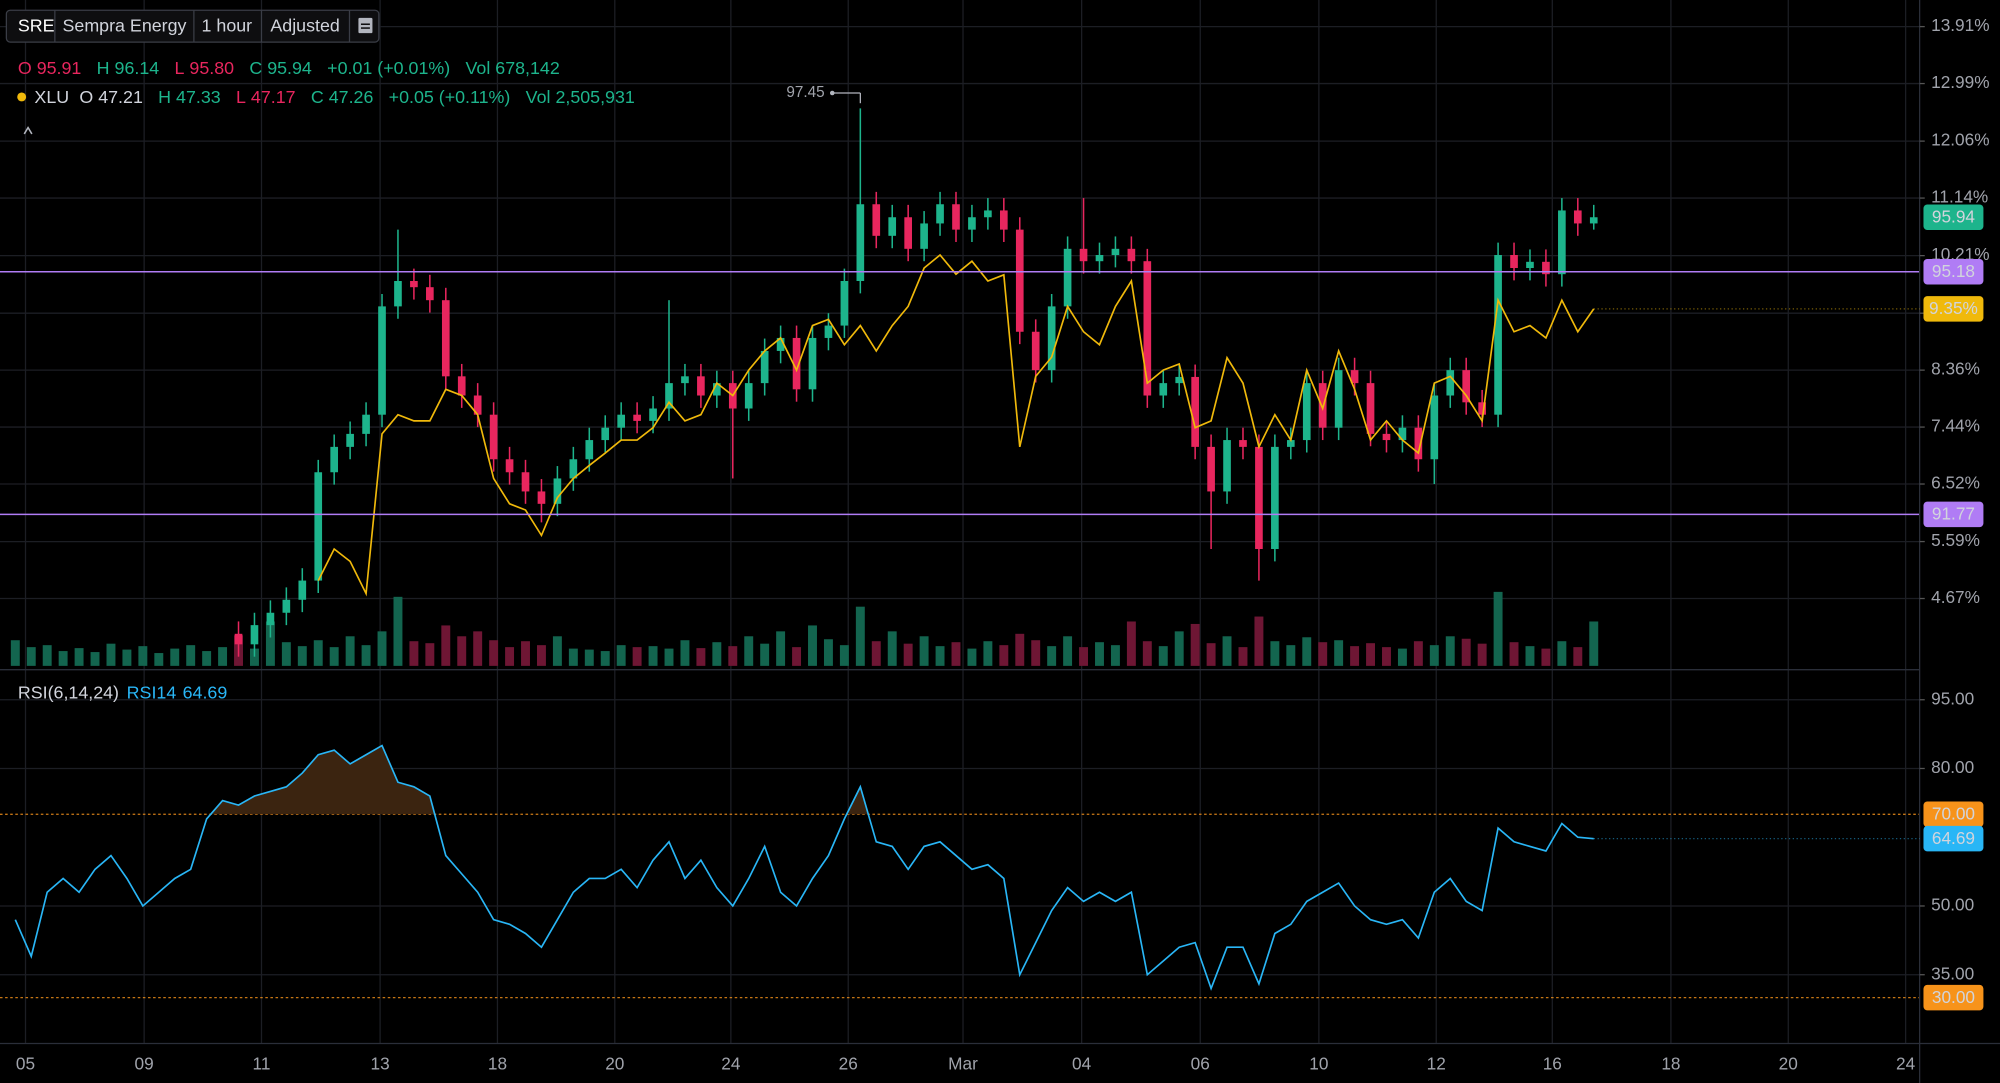 The height and width of the screenshot is (1083, 2000). I want to click on high-label: 97.45, so click(805, 92).